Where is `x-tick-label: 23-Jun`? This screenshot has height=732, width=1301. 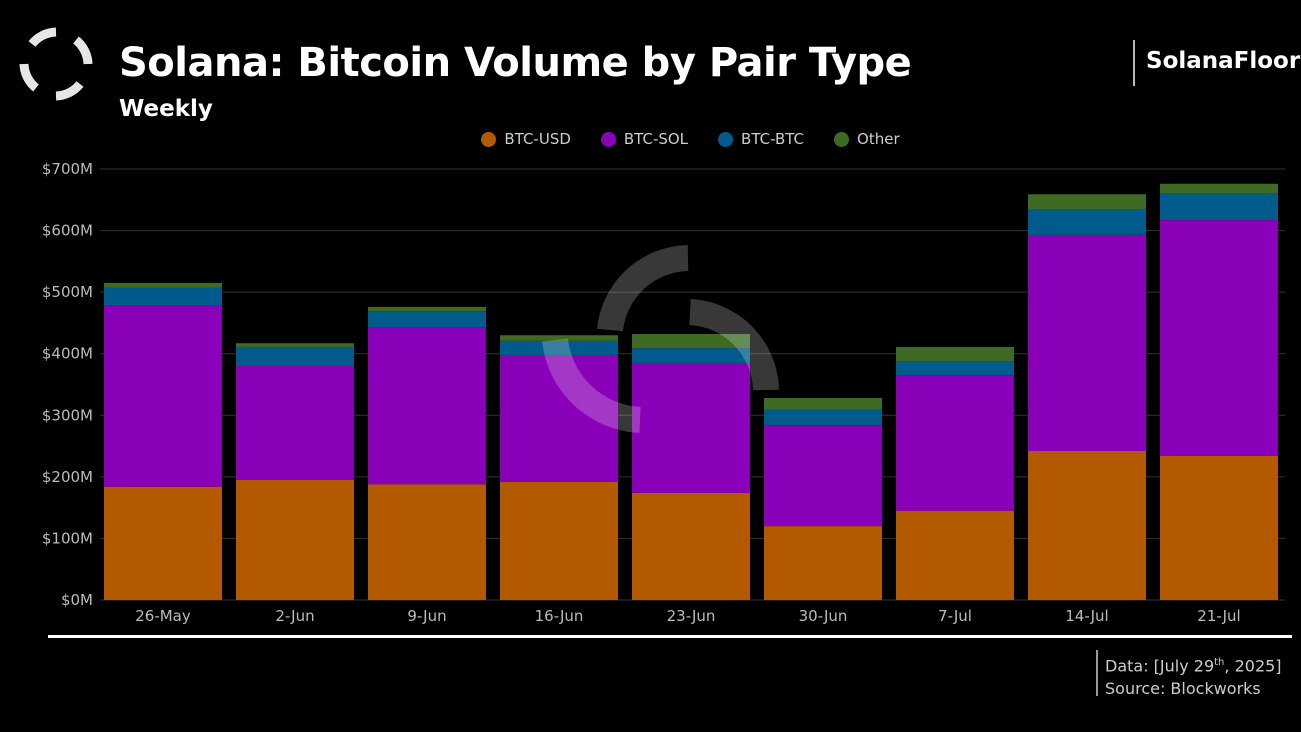 x-tick-label: 23-Jun is located at coordinates (691, 616).